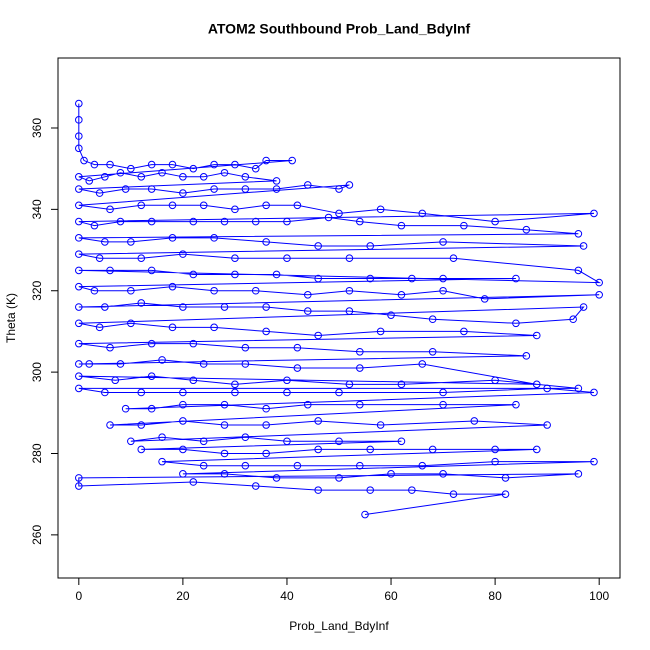 The width and height of the screenshot is (650, 650). I want to click on y-tick-label: 340, so click(37, 209).